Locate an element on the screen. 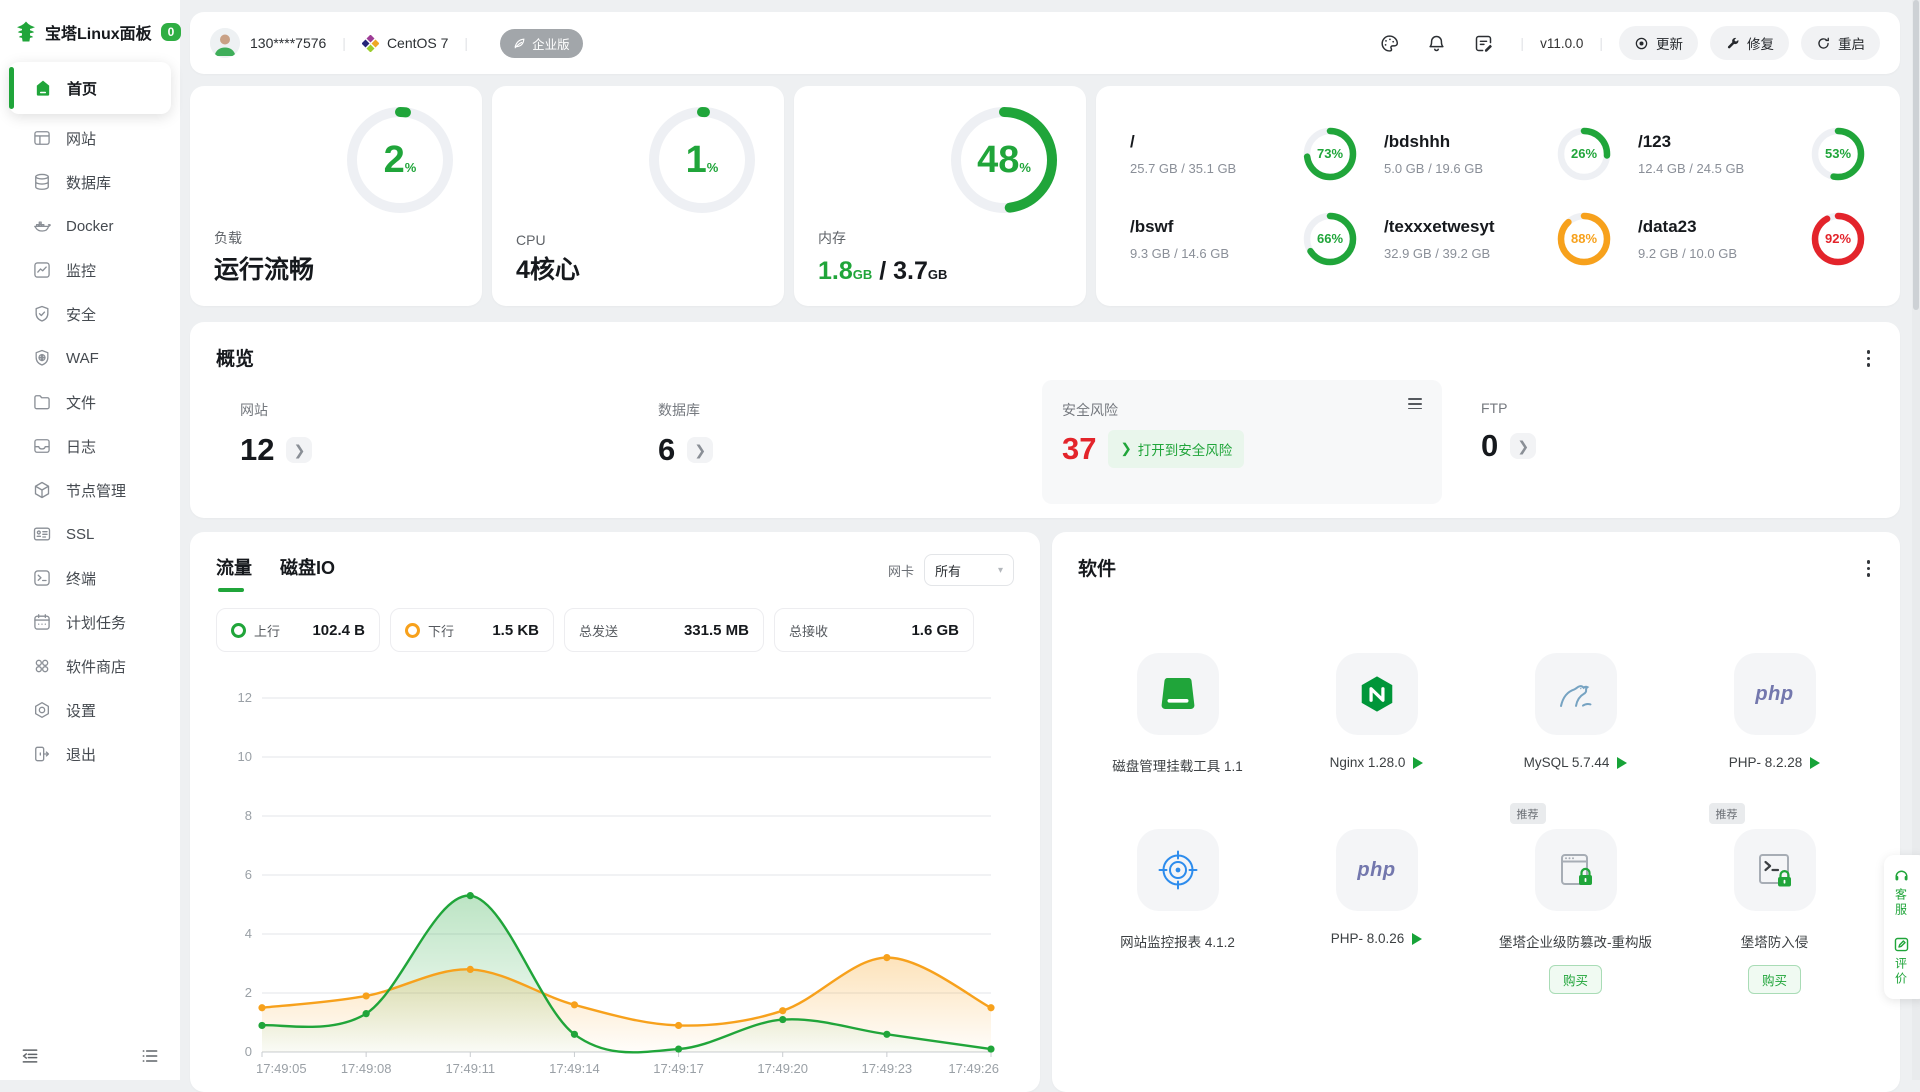 The width and height of the screenshot is (1920, 1092). stat-label: 上行 is located at coordinates (267, 631).